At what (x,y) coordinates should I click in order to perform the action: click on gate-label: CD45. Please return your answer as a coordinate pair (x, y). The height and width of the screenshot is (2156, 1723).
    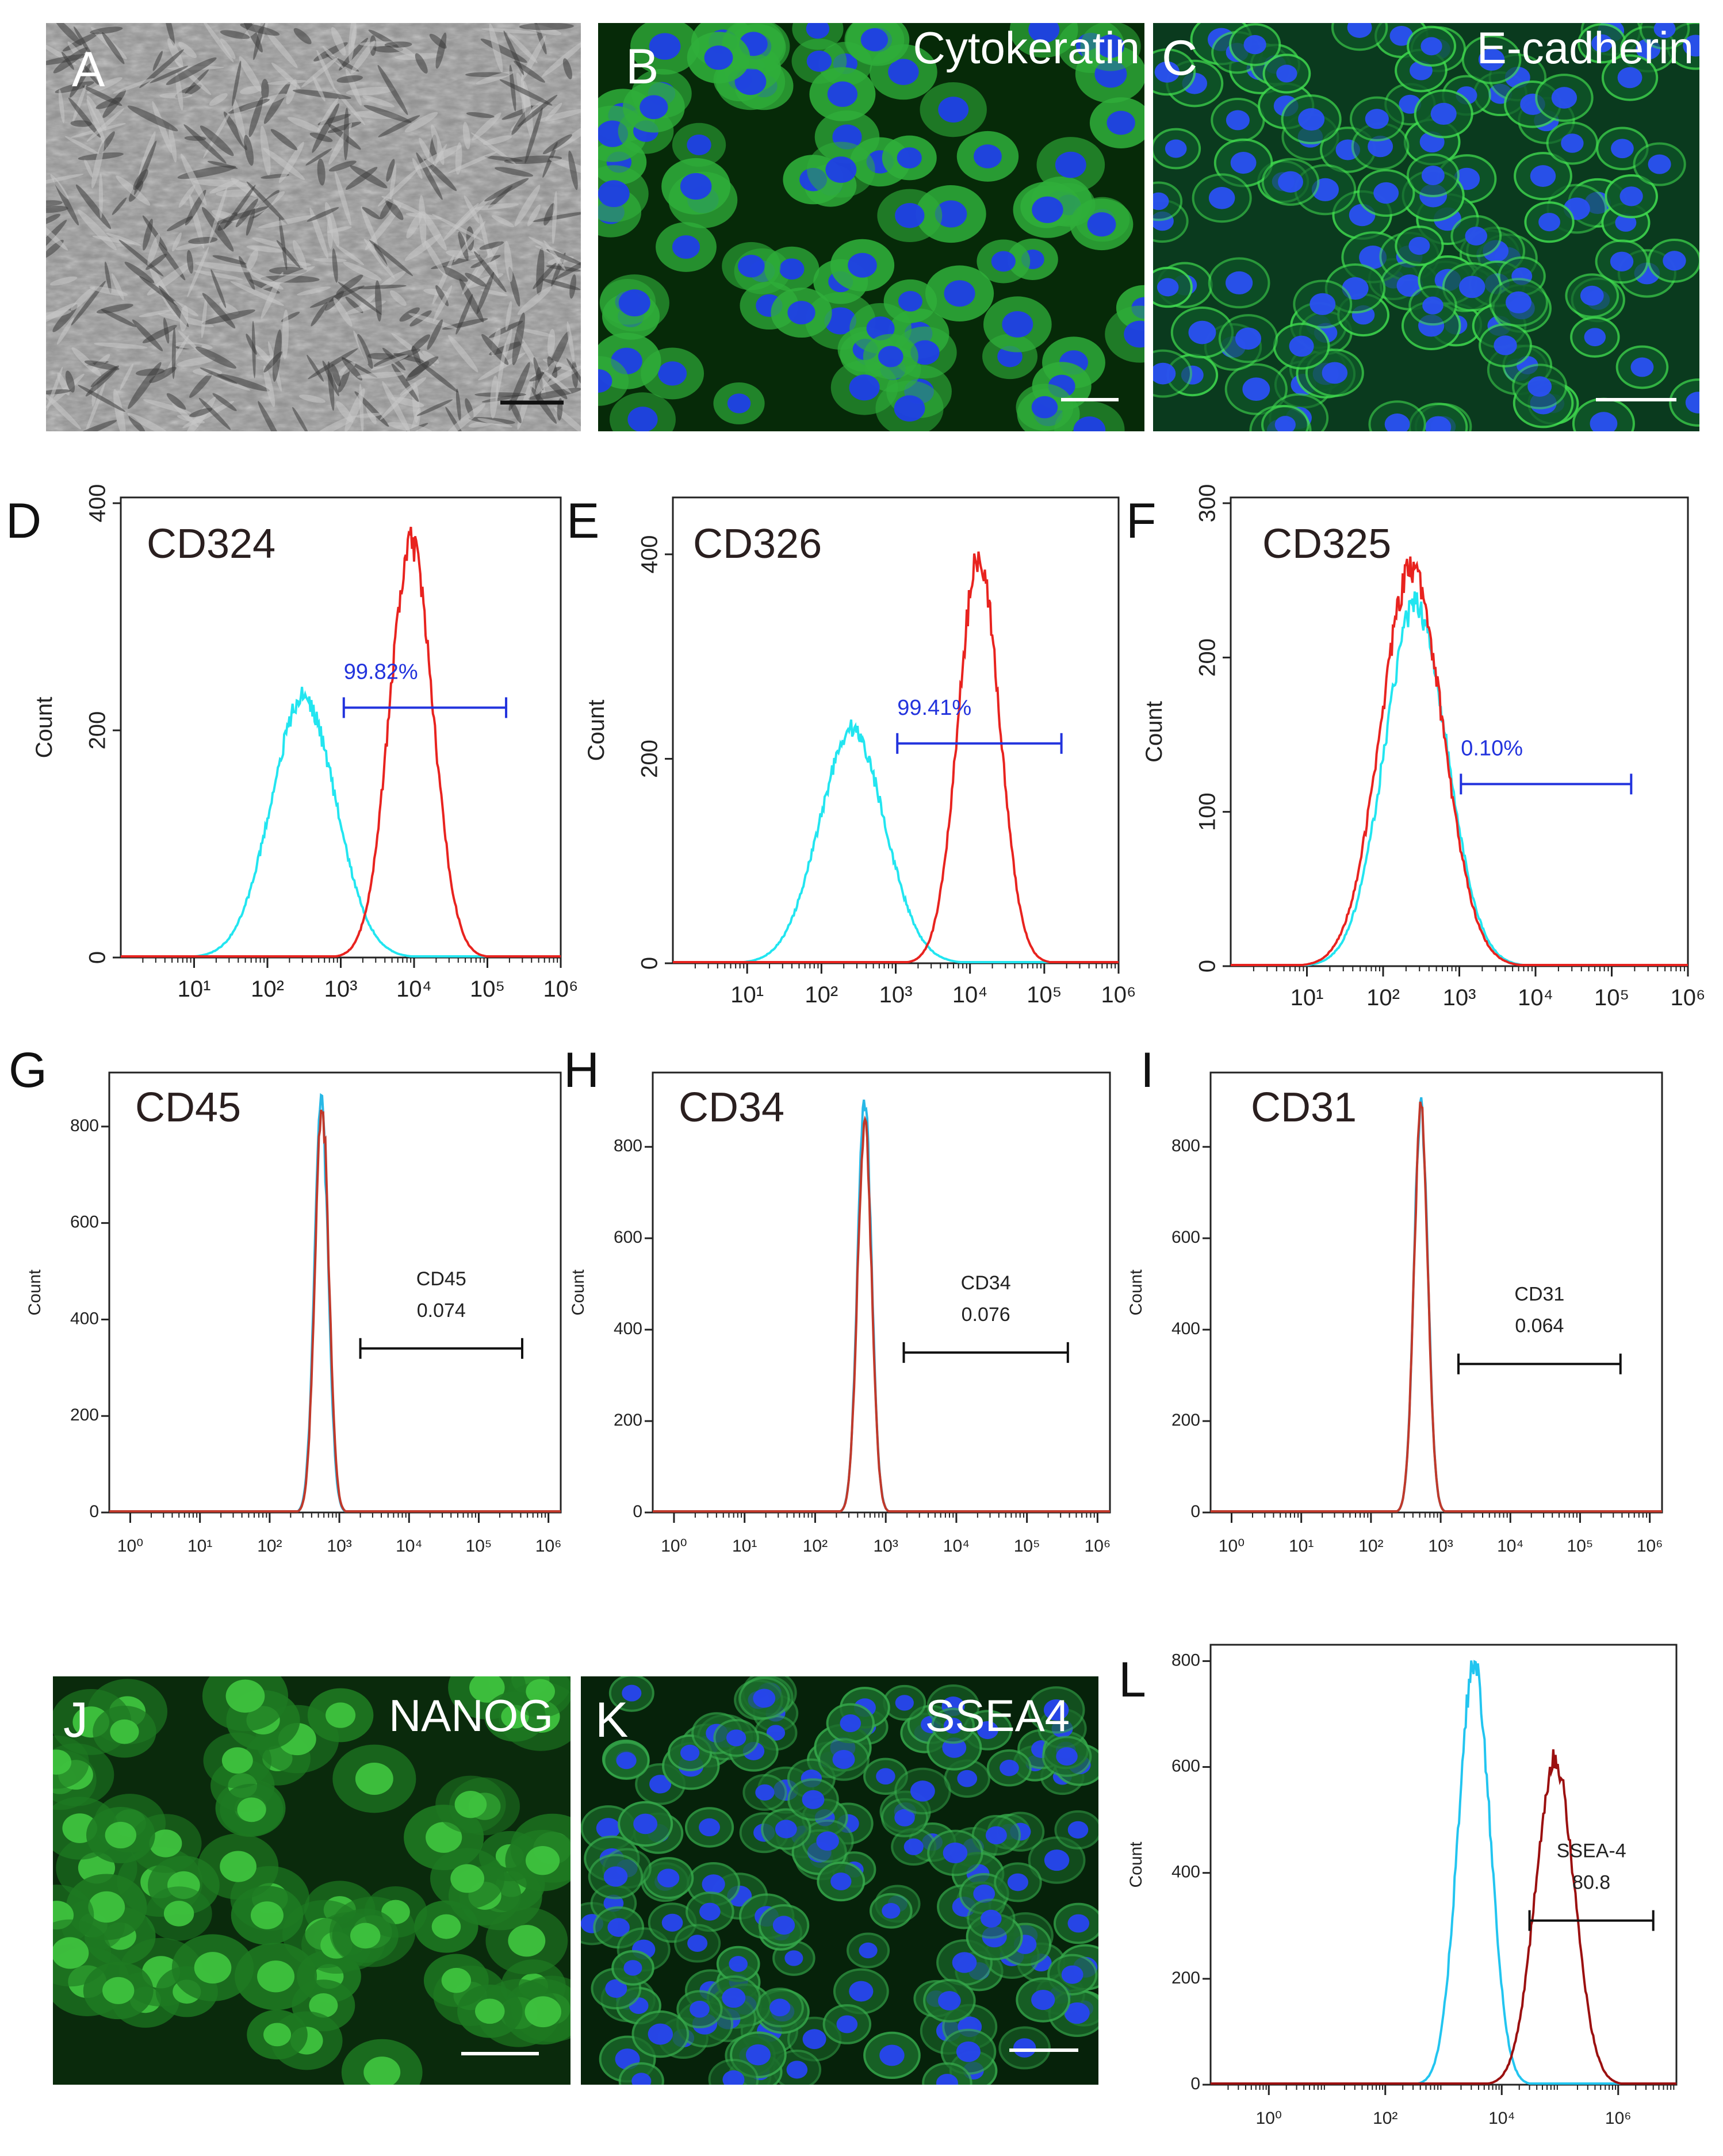
    Looking at the image, I should click on (441, 1279).